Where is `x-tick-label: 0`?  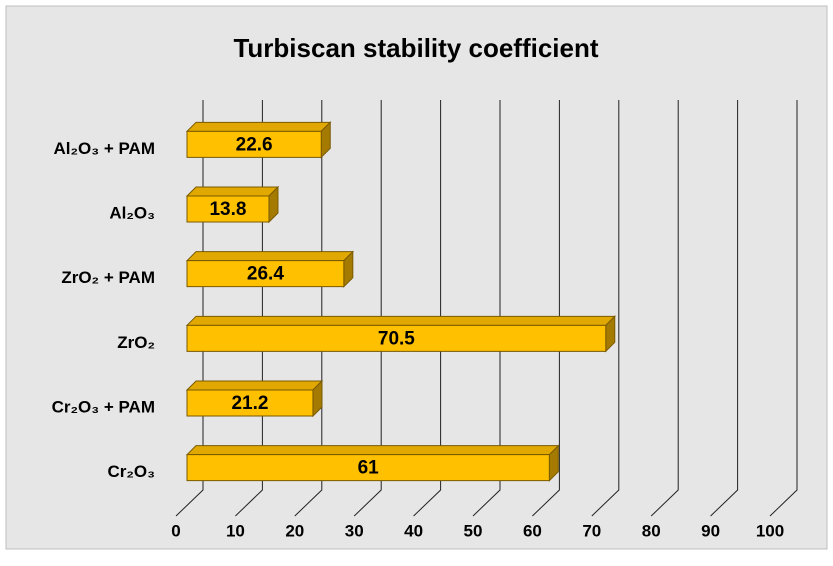
x-tick-label: 0 is located at coordinates (175, 530).